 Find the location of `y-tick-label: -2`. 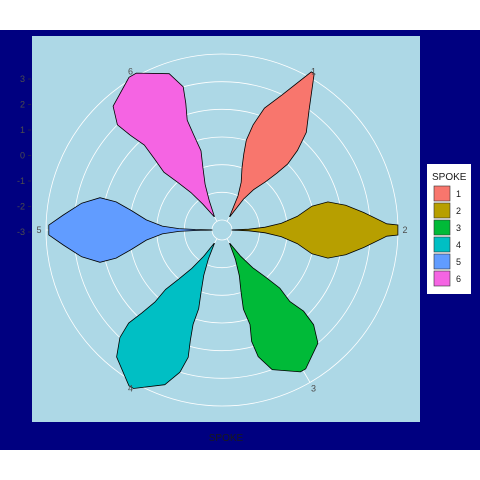

y-tick-label: -2 is located at coordinates (21, 207).